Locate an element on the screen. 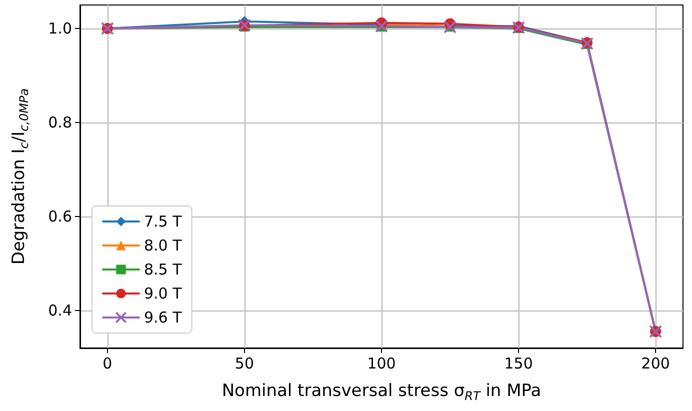 The height and width of the screenshot is (411, 692). legend-label: 8.5 T is located at coordinates (163, 269).